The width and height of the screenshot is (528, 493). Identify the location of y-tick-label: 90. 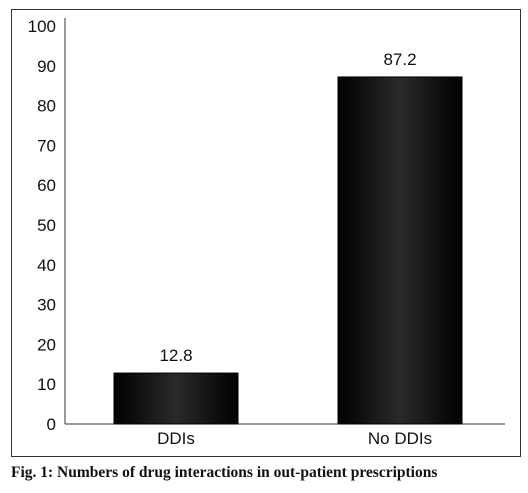
(46, 66).